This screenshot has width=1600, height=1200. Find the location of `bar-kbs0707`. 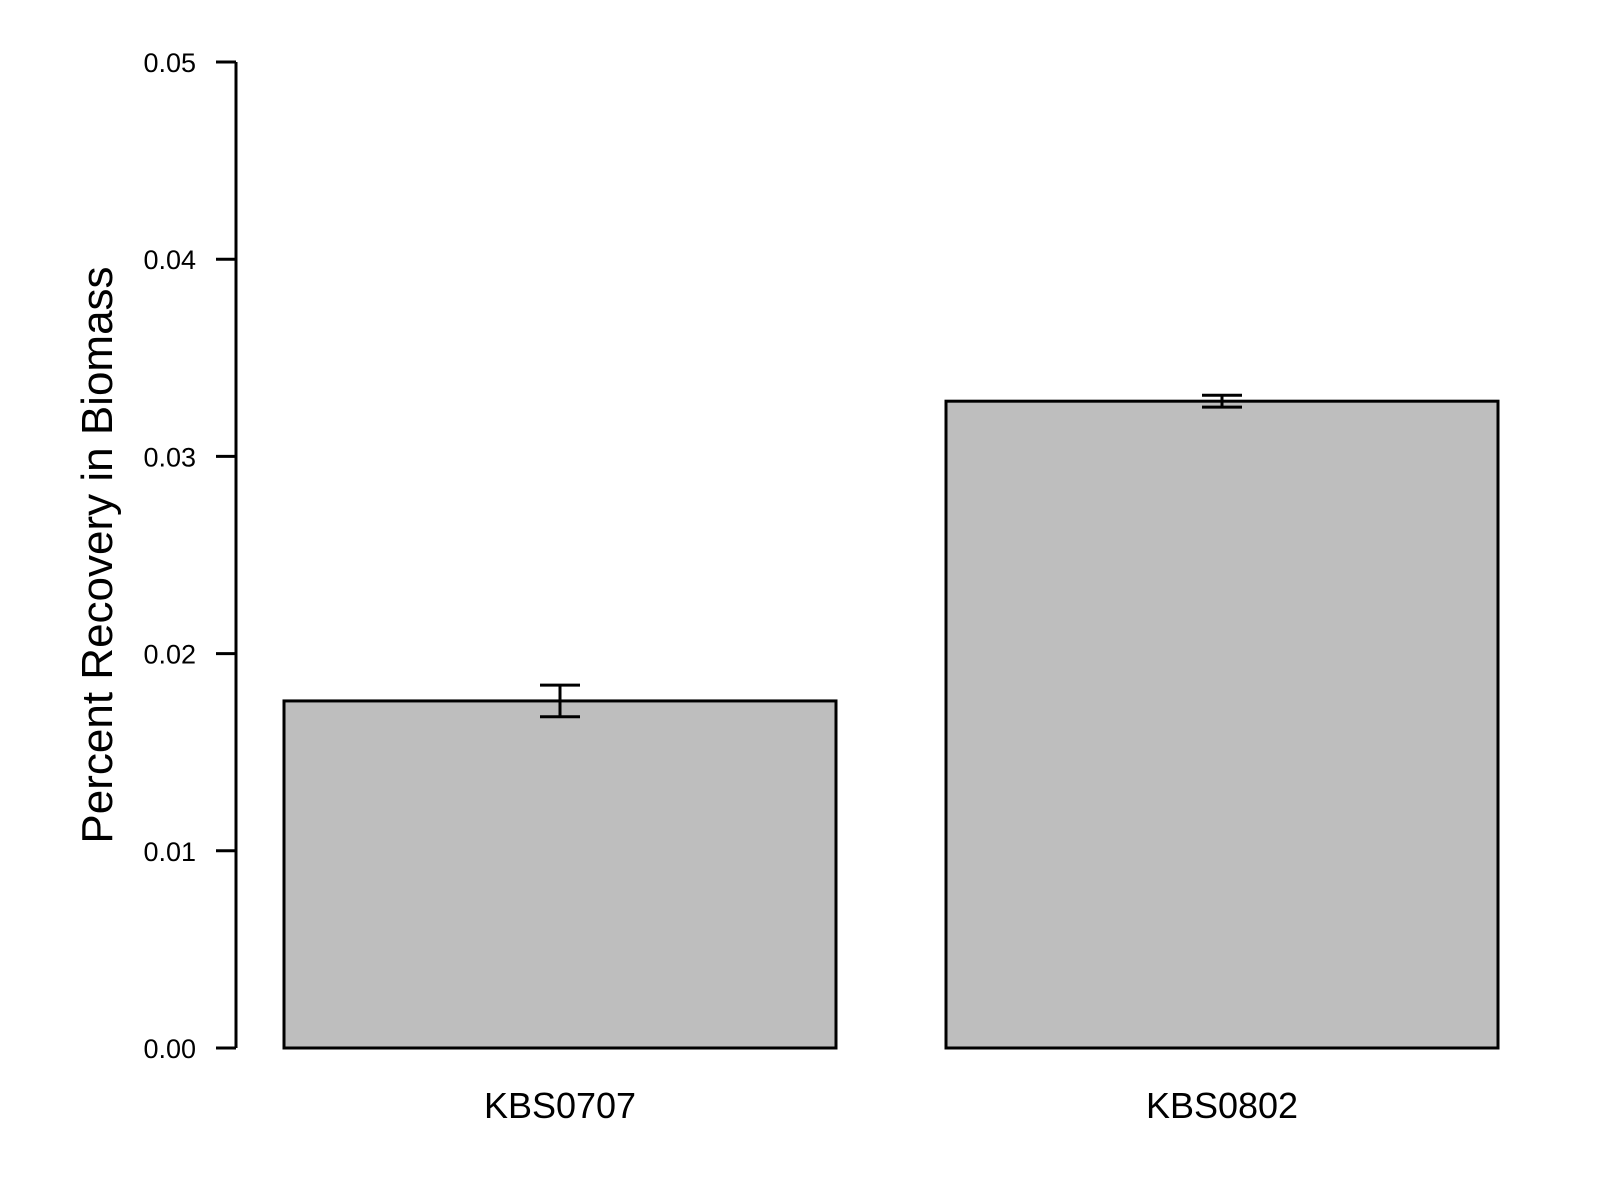

bar-kbs0707 is located at coordinates (560, 874).